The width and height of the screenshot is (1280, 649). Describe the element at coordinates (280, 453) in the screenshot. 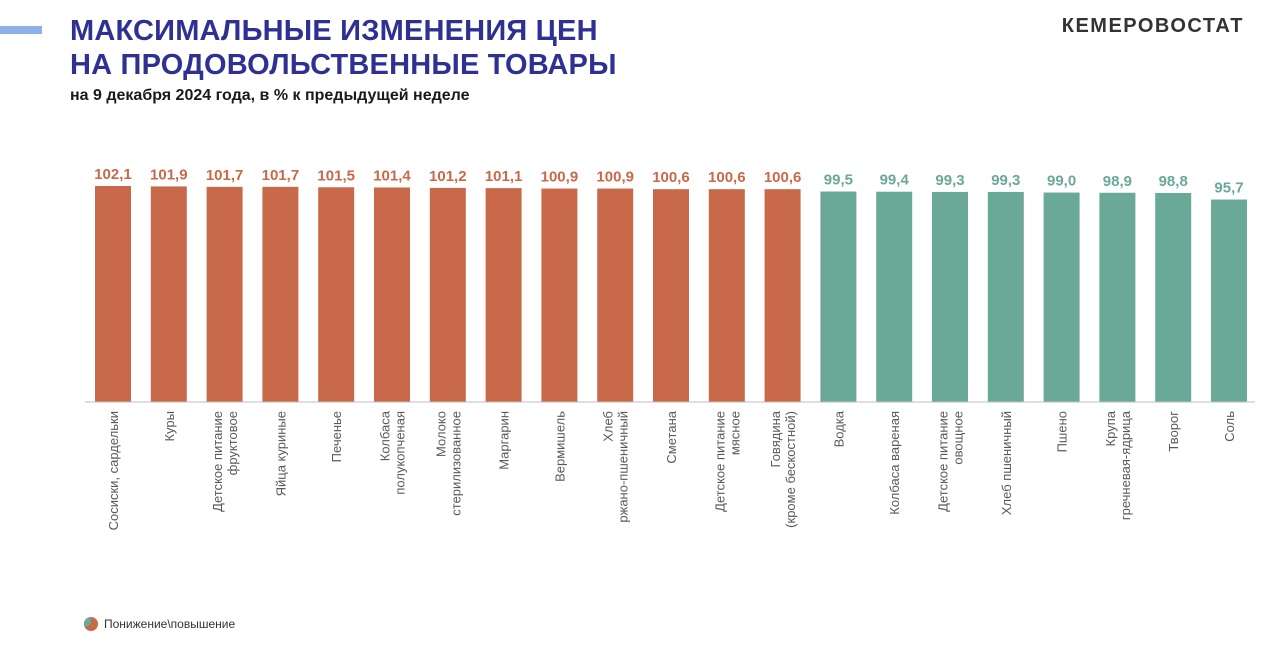

I see `category-tick-label: Яйца куриные` at that location.